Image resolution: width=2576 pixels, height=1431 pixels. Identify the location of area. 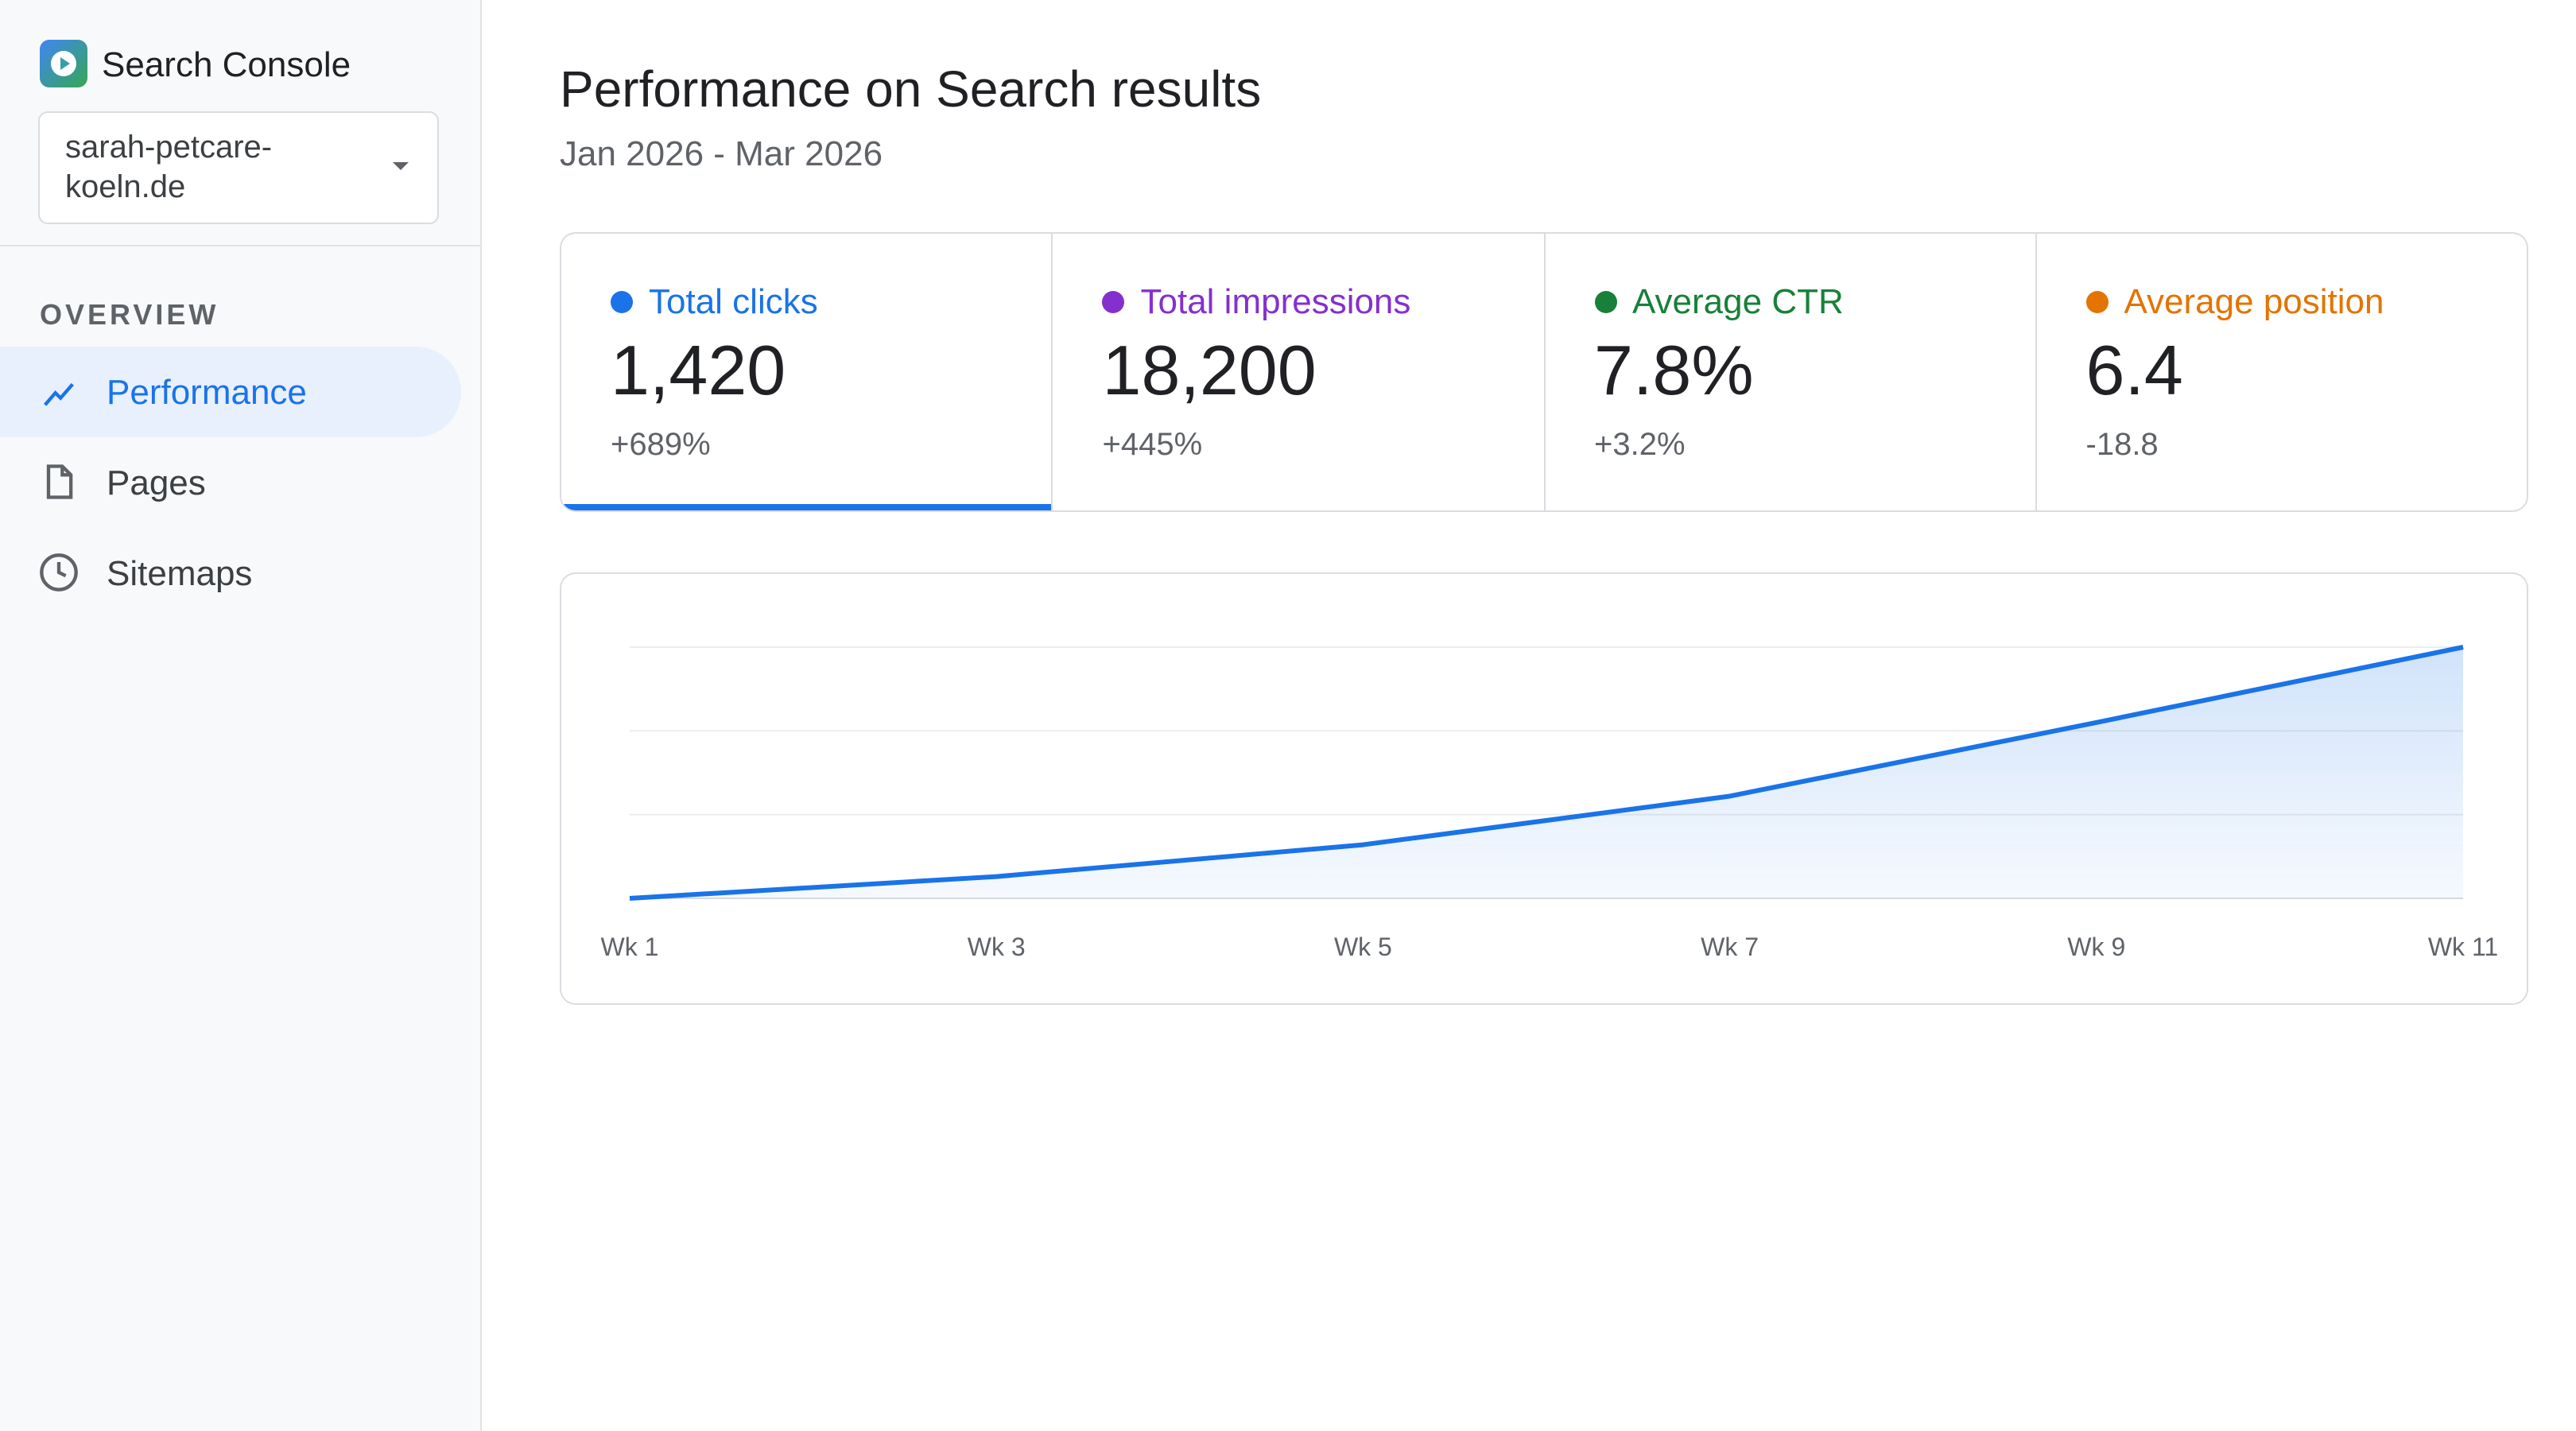
(1546, 772).